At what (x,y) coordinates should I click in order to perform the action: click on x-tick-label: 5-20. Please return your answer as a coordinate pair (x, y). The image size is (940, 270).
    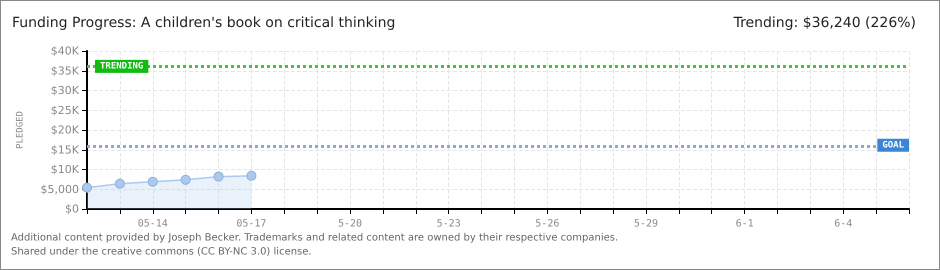
    Looking at the image, I should click on (350, 224).